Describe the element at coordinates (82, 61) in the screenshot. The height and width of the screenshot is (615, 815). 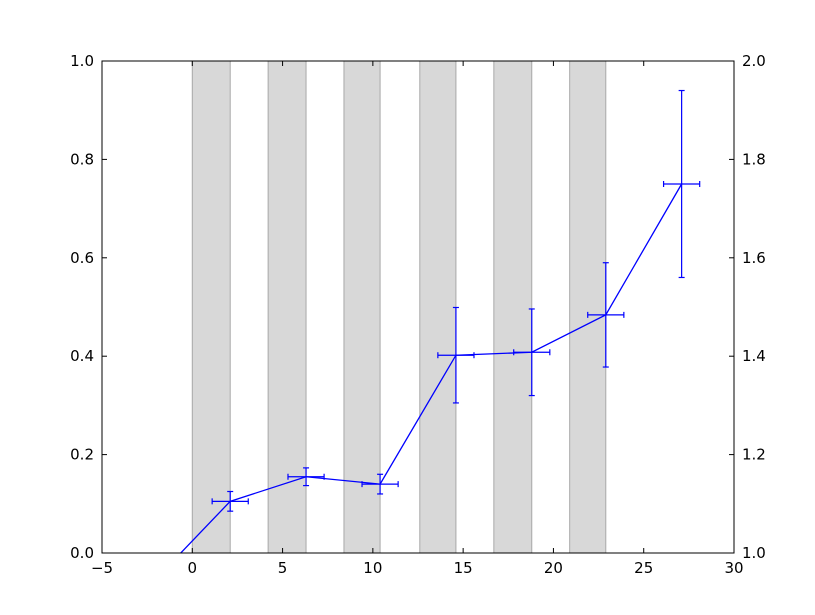
I see `y-tick-label: 1.0` at that location.